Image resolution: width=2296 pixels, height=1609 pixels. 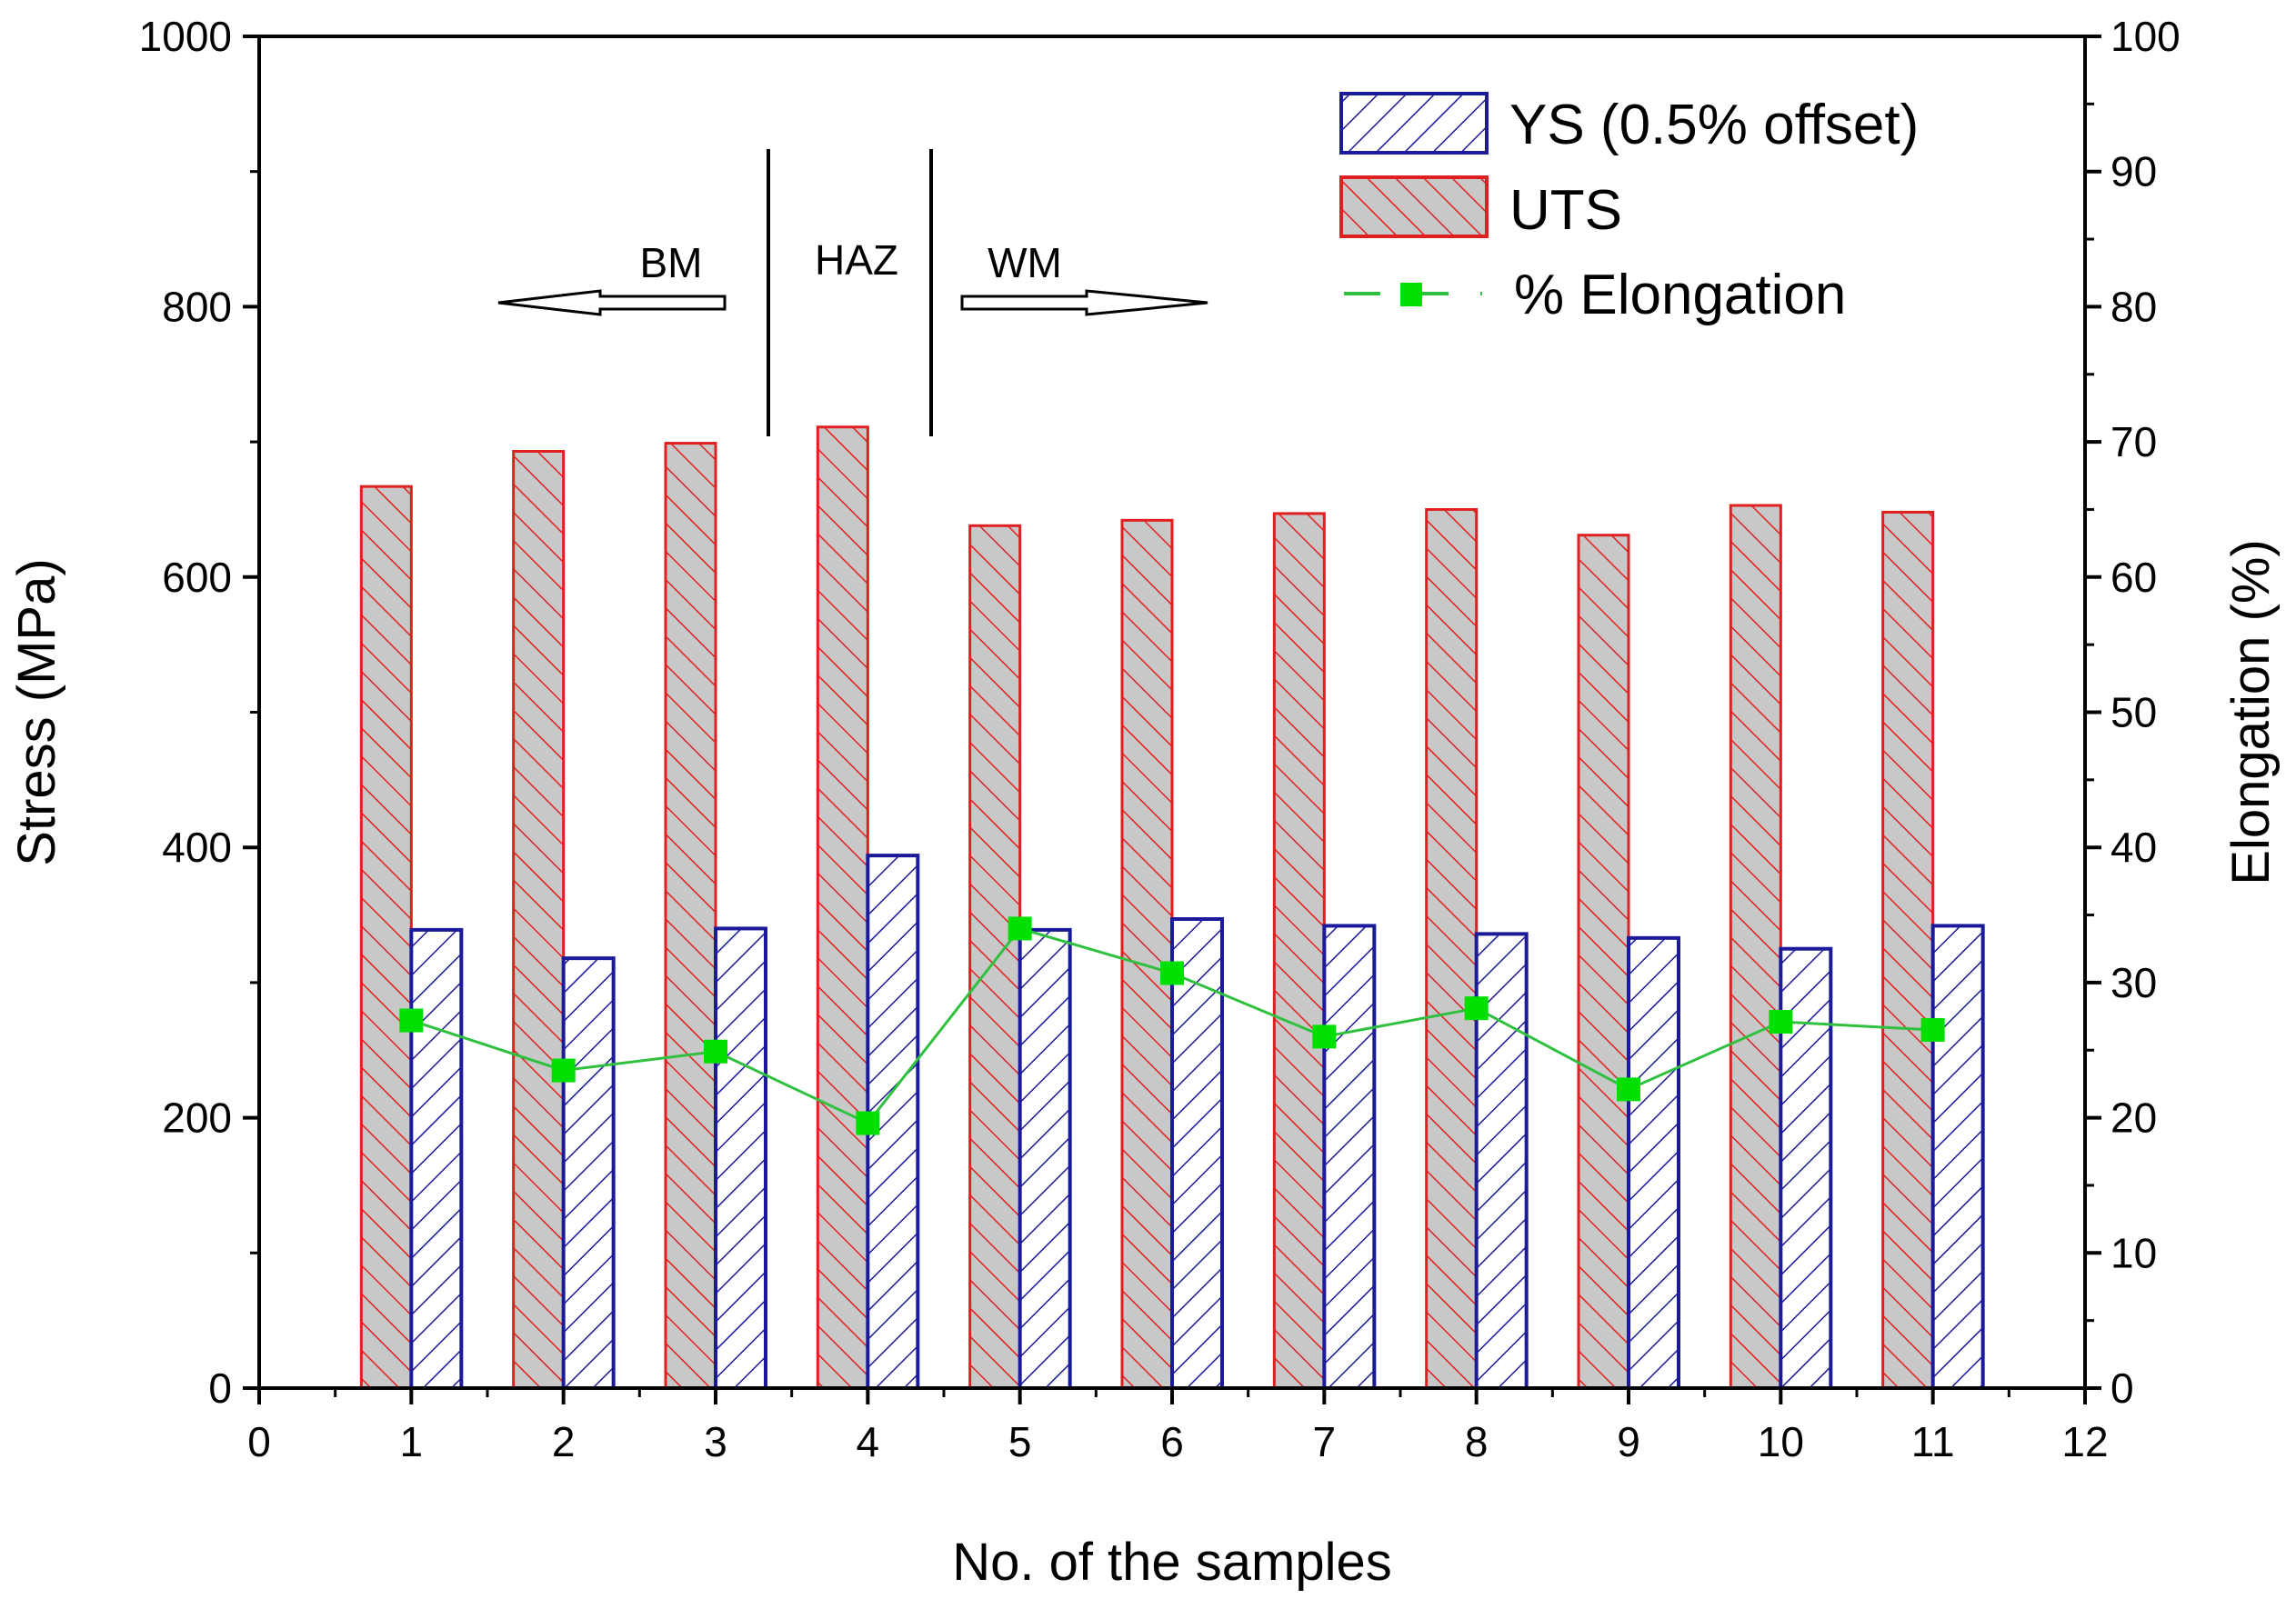 What do you see at coordinates (1084, 302) in the screenshot?
I see `arrow-right-icon` at bounding box center [1084, 302].